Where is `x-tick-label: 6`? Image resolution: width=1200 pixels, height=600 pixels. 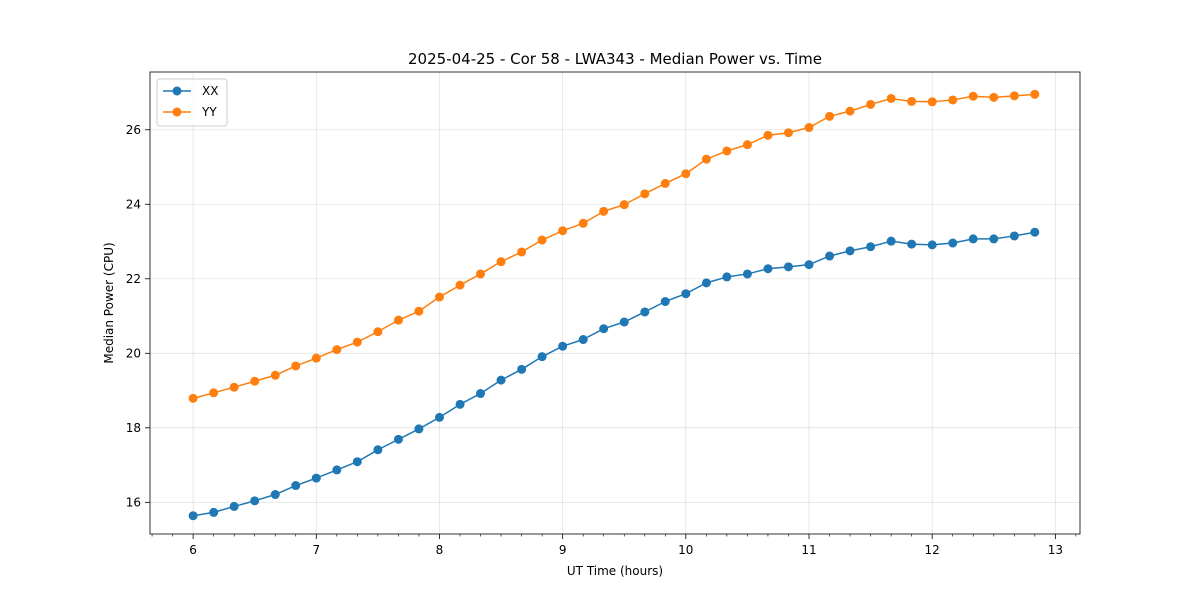 x-tick-label: 6 is located at coordinates (193, 550).